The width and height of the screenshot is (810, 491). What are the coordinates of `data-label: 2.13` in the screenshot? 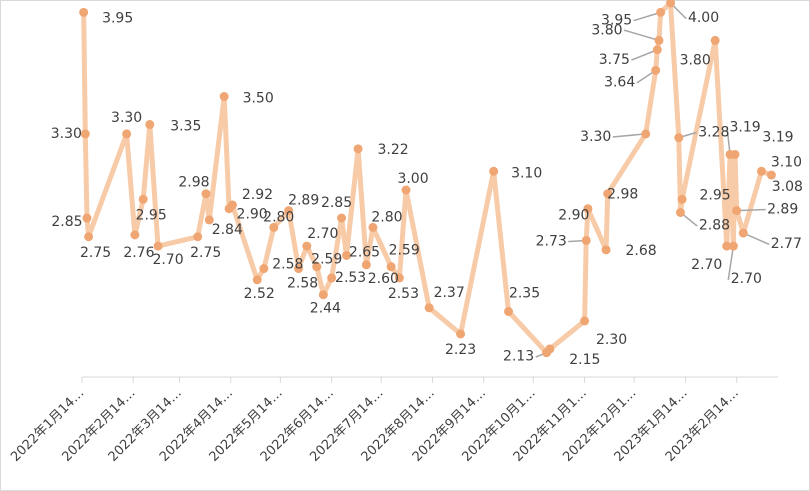 It's located at (518, 357).